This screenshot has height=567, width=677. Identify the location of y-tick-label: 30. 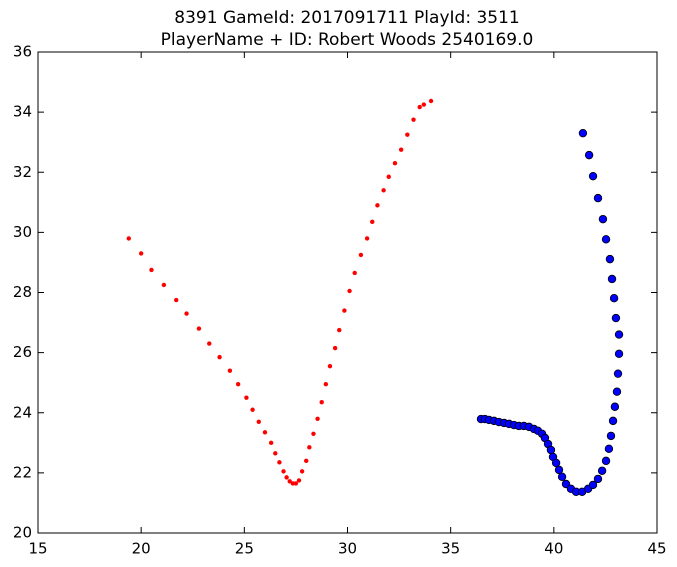
(22, 232).